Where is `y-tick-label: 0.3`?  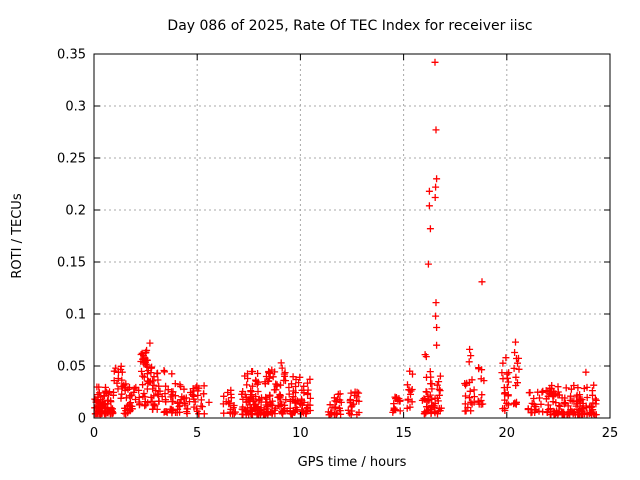
y-tick-label: 0.3 is located at coordinates (75, 107).